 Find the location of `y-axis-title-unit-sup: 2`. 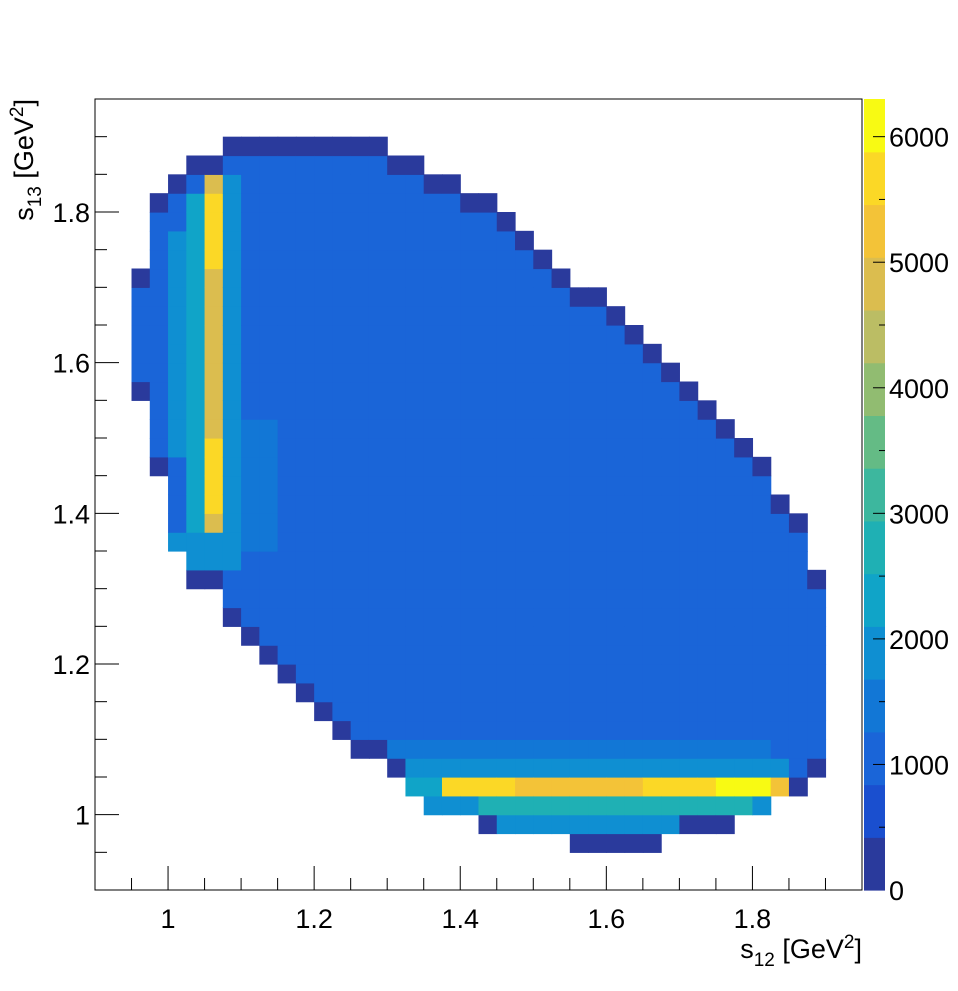

y-axis-title-unit-sup: 2 is located at coordinates (17, 112).